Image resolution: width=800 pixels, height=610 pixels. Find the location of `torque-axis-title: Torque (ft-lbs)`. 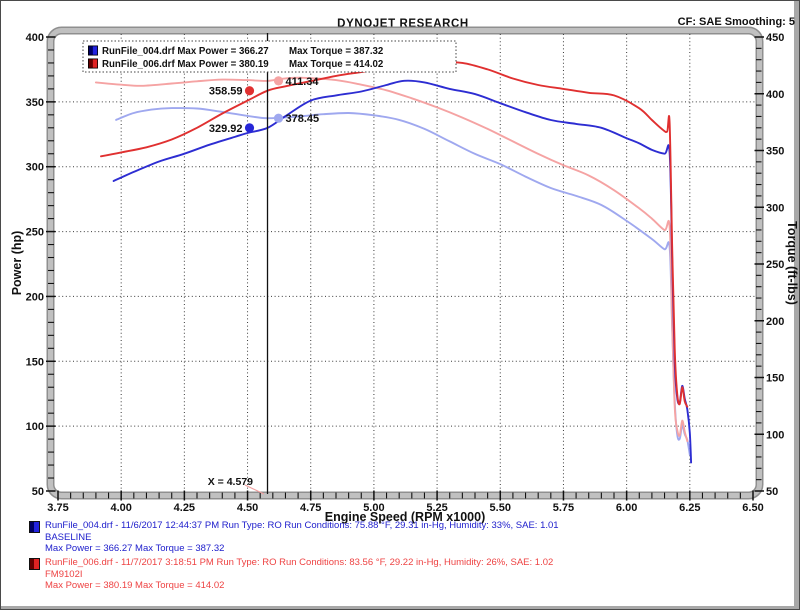

torque-axis-title: Torque (ft-lbs) is located at coordinates (792, 263).